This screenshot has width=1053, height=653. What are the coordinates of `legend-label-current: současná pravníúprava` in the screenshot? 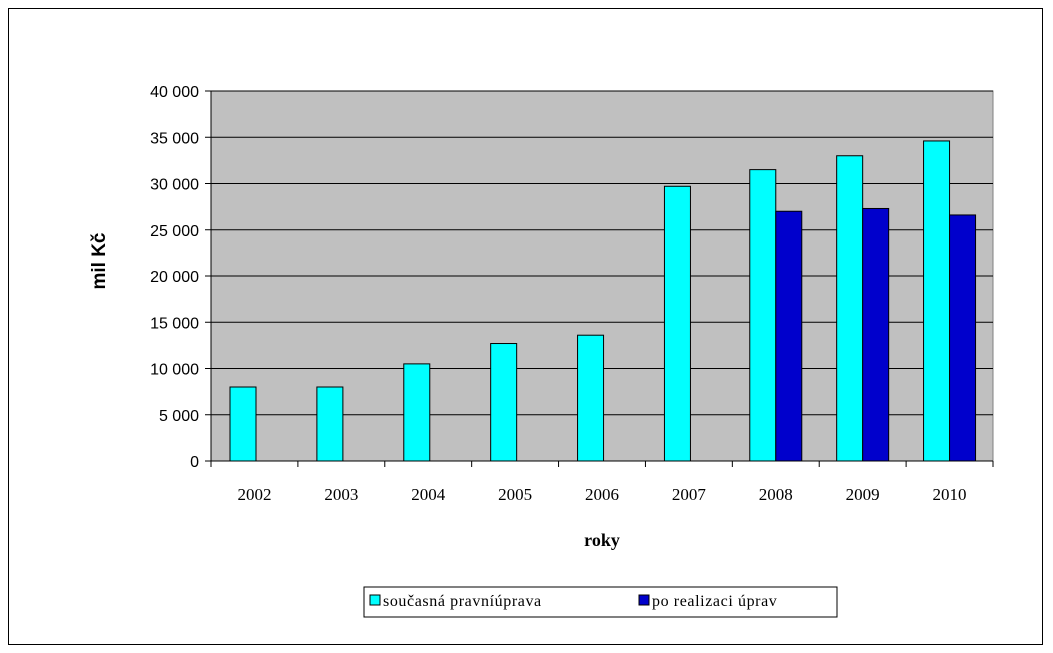 It's located at (462, 601).